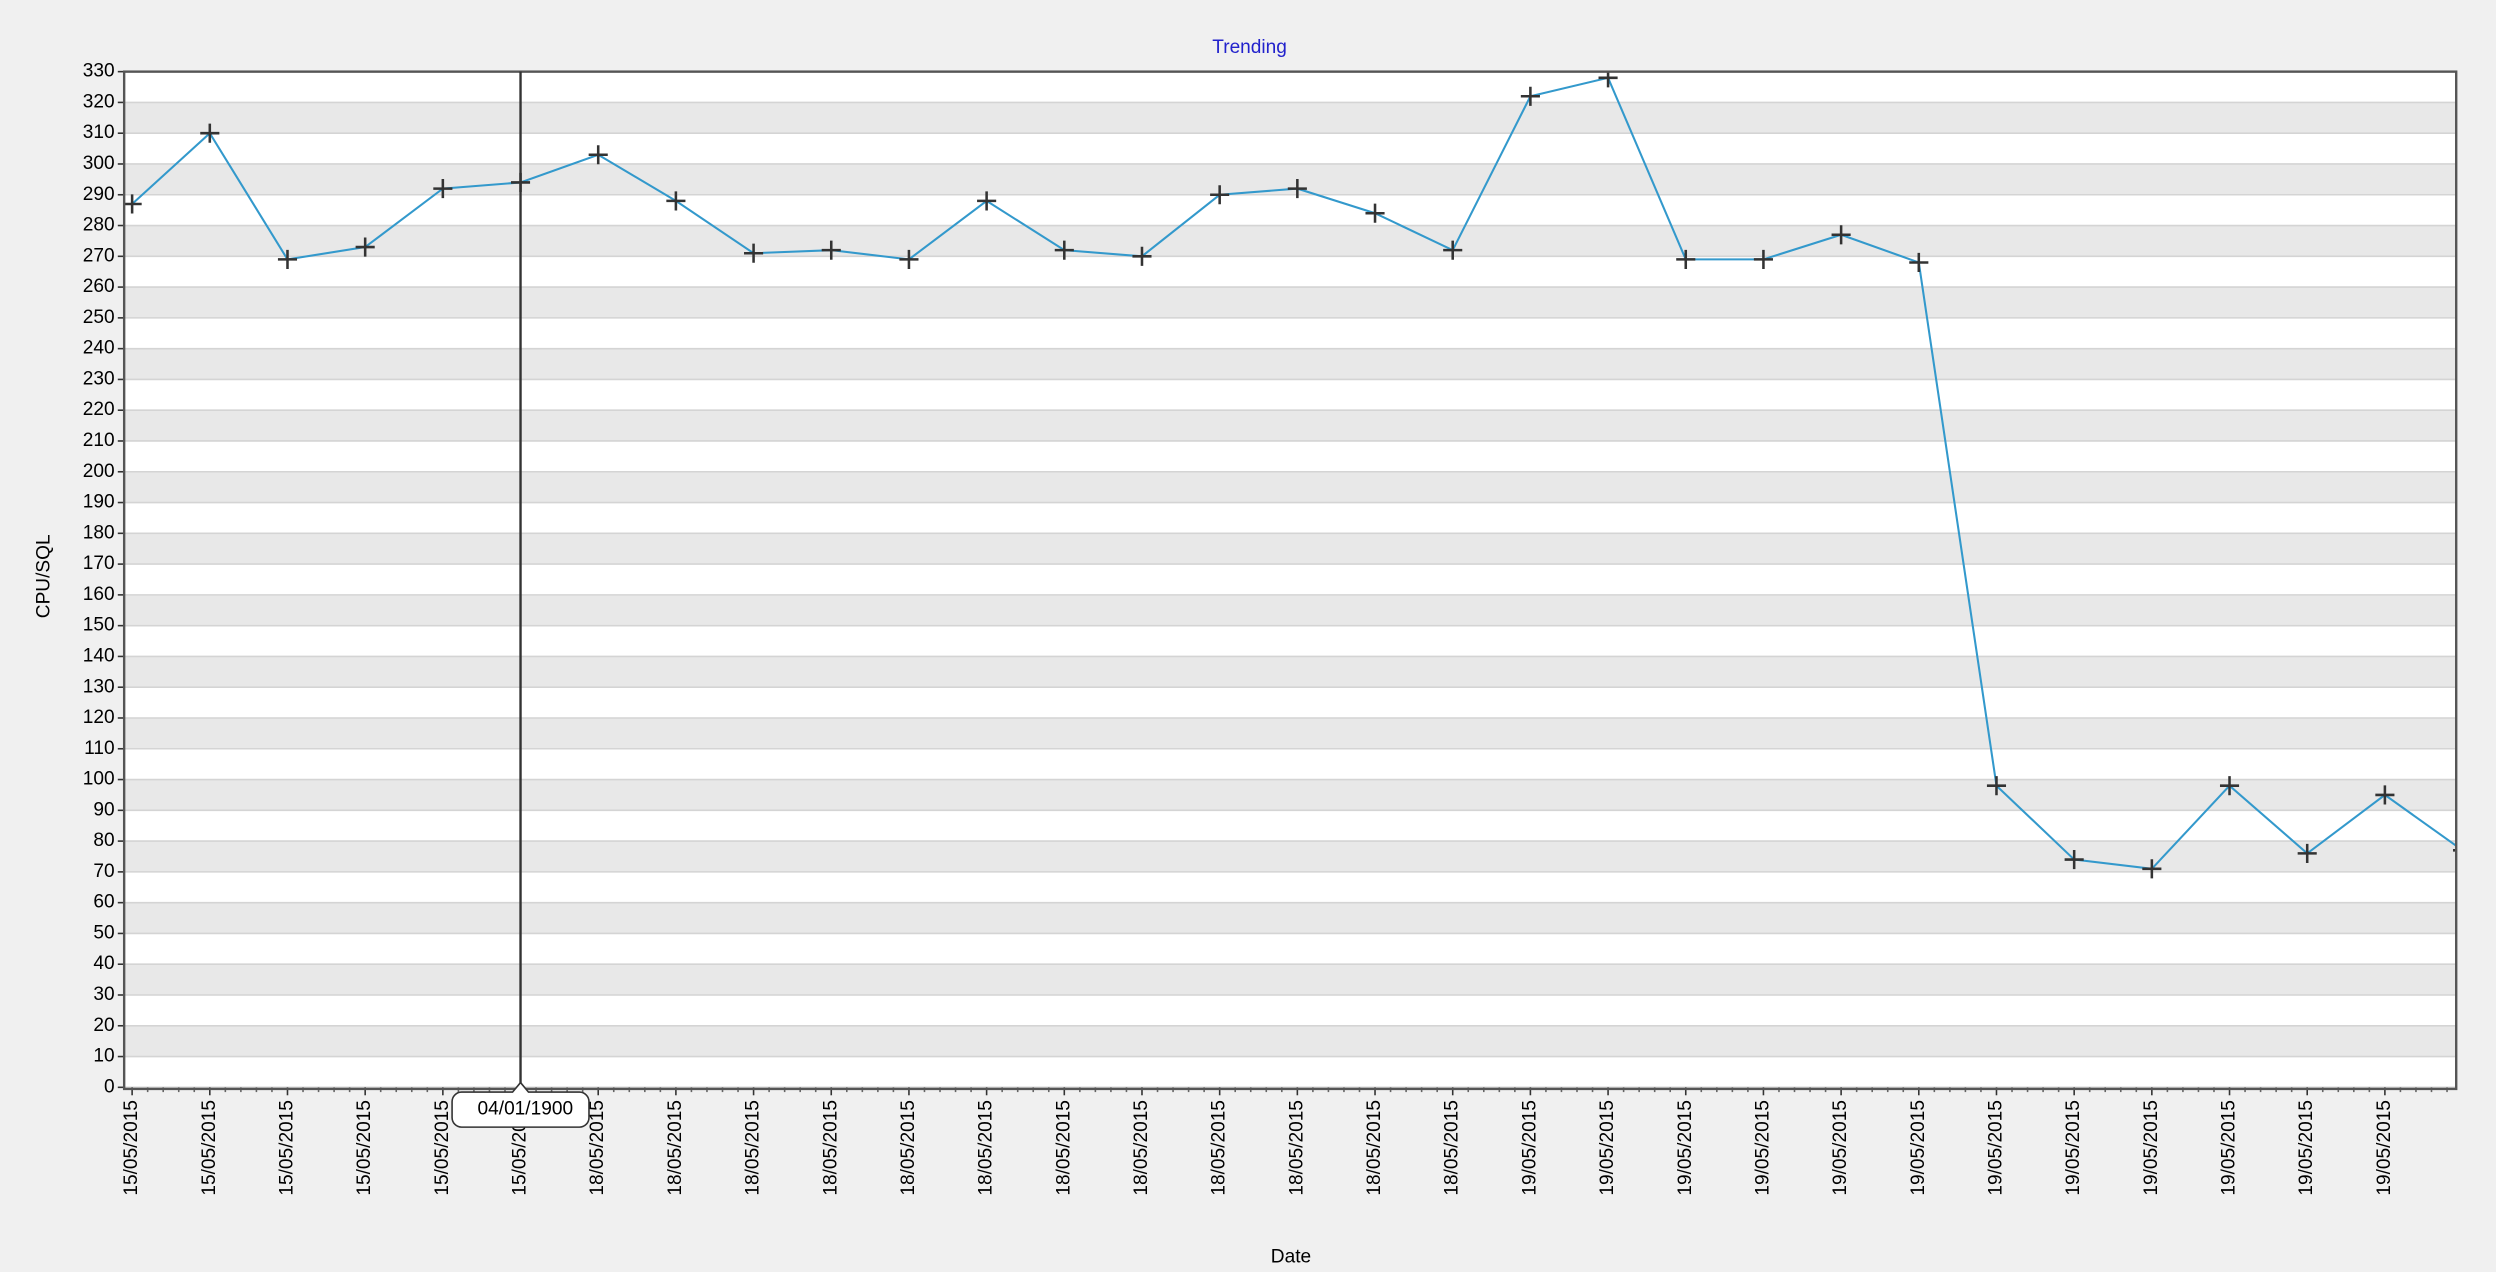  Describe the element at coordinates (99, 563) in the screenshot. I see `y-tick-label: 170` at that location.